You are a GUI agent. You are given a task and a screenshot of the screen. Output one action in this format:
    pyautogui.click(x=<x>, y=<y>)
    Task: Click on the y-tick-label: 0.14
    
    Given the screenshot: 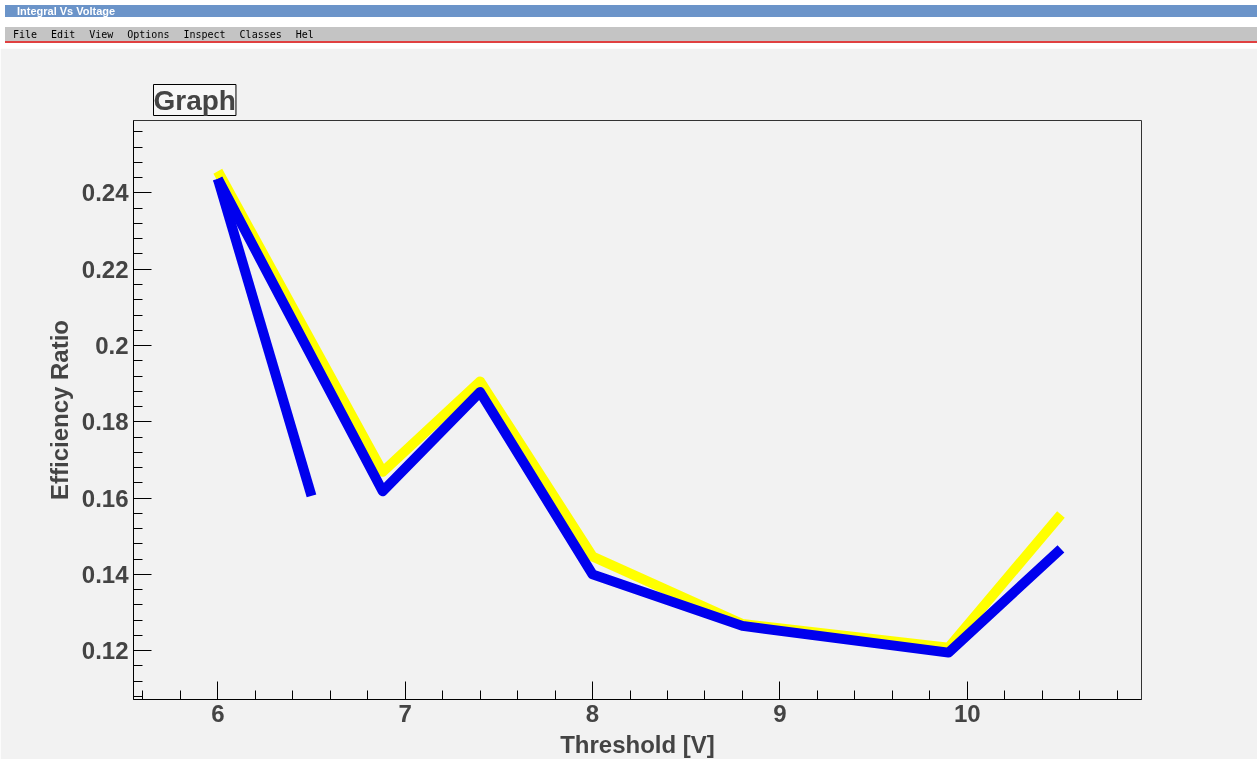 What is the action you would take?
    pyautogui.click(x=105, y=574)
    